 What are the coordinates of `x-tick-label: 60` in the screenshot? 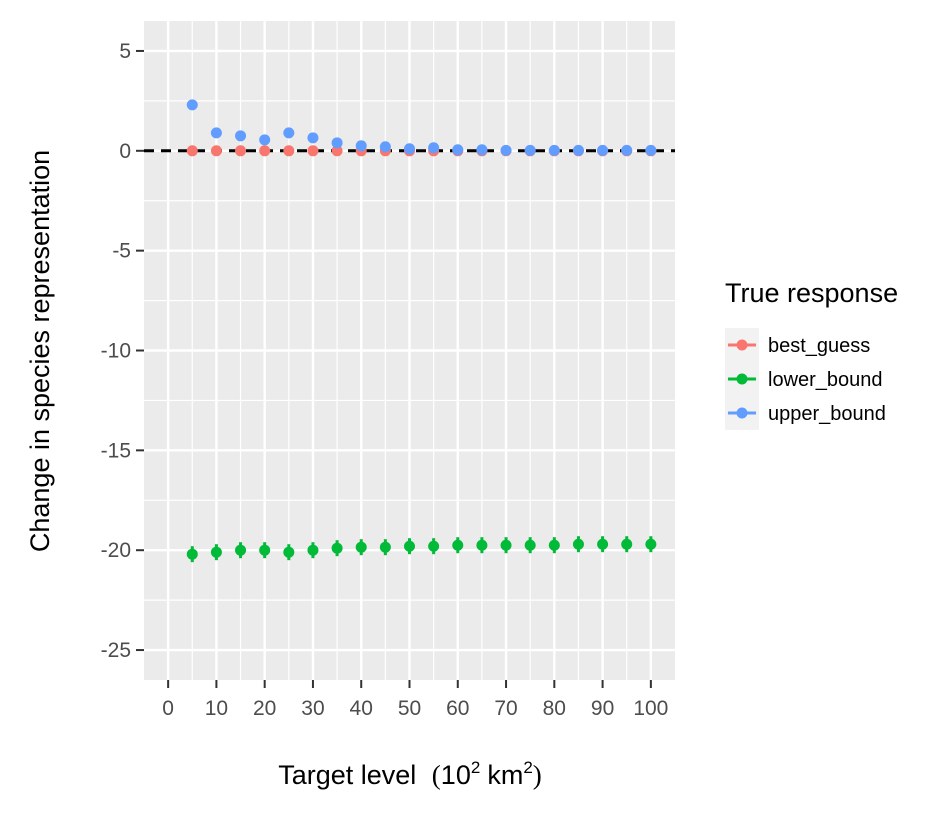 It's located at (457, 708).